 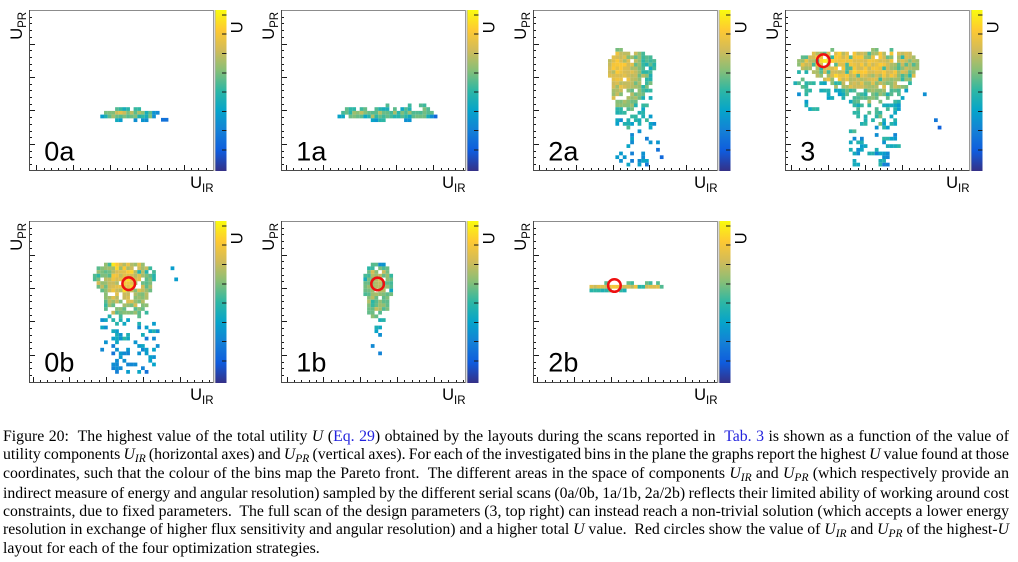 What do you see at coordinates (563, 152) in the screenshot?
I see `svg-text: 2a` at bounding box center [563, 152].